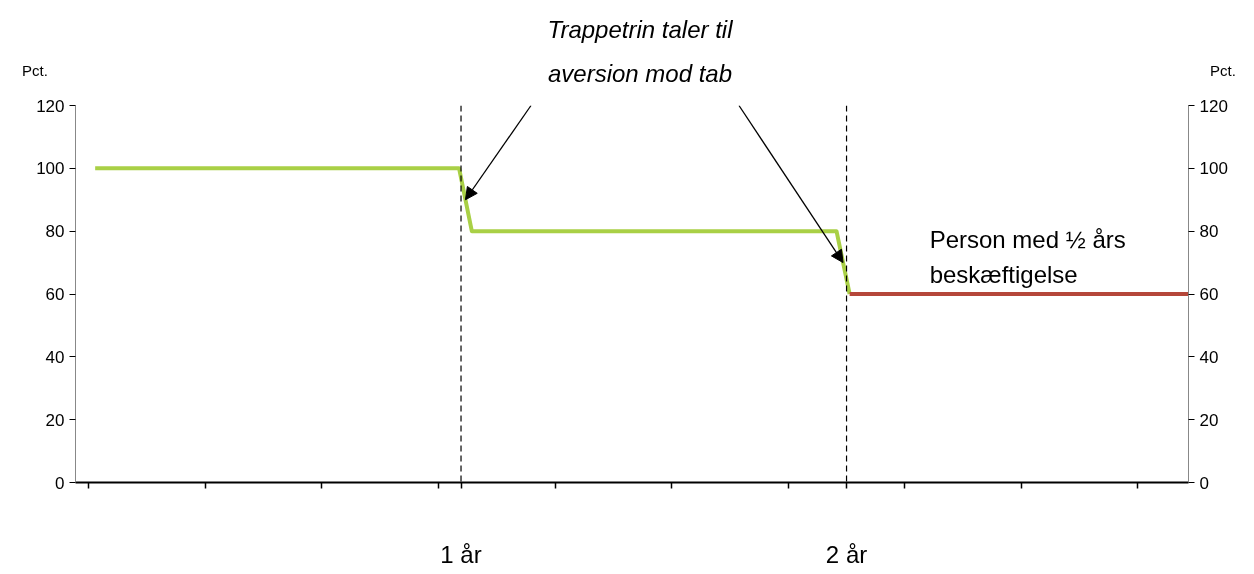 This screenshot has width=1254, height=574. I want to click on y-tick-label: 100, so click(50, 169).